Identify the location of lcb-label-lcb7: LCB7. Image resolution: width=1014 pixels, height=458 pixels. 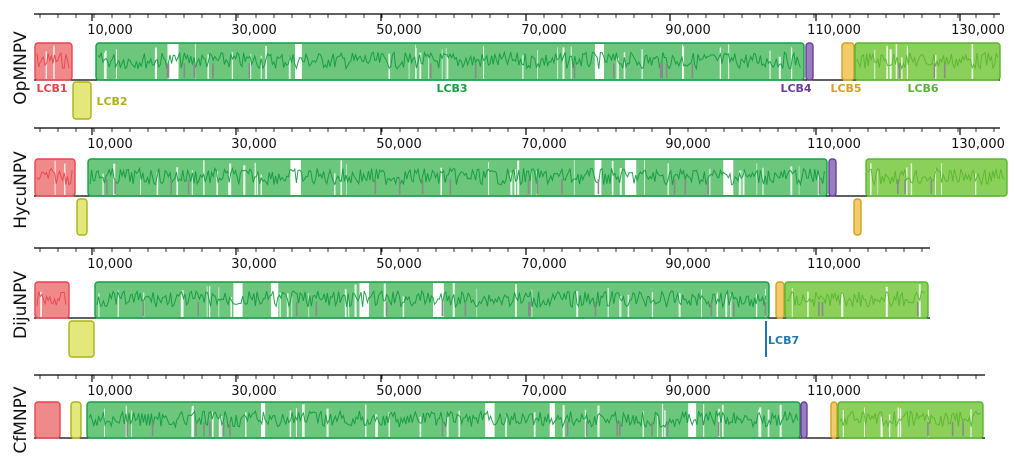
(783, 340).